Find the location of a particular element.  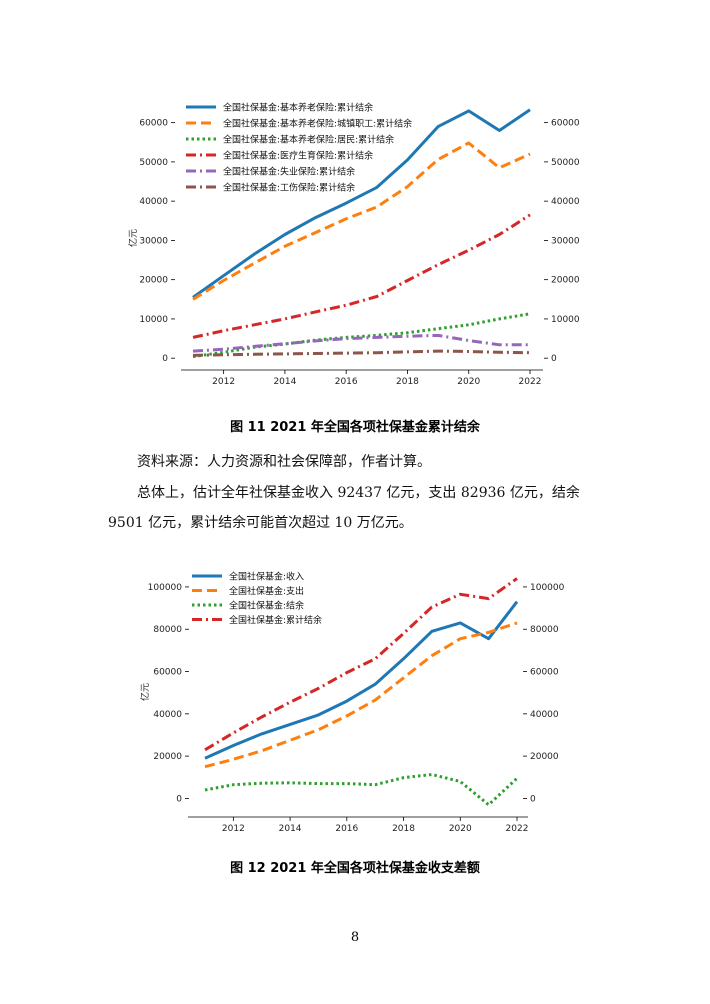

y-tick-label-right: 100000 is located at coordinates (547, 588).